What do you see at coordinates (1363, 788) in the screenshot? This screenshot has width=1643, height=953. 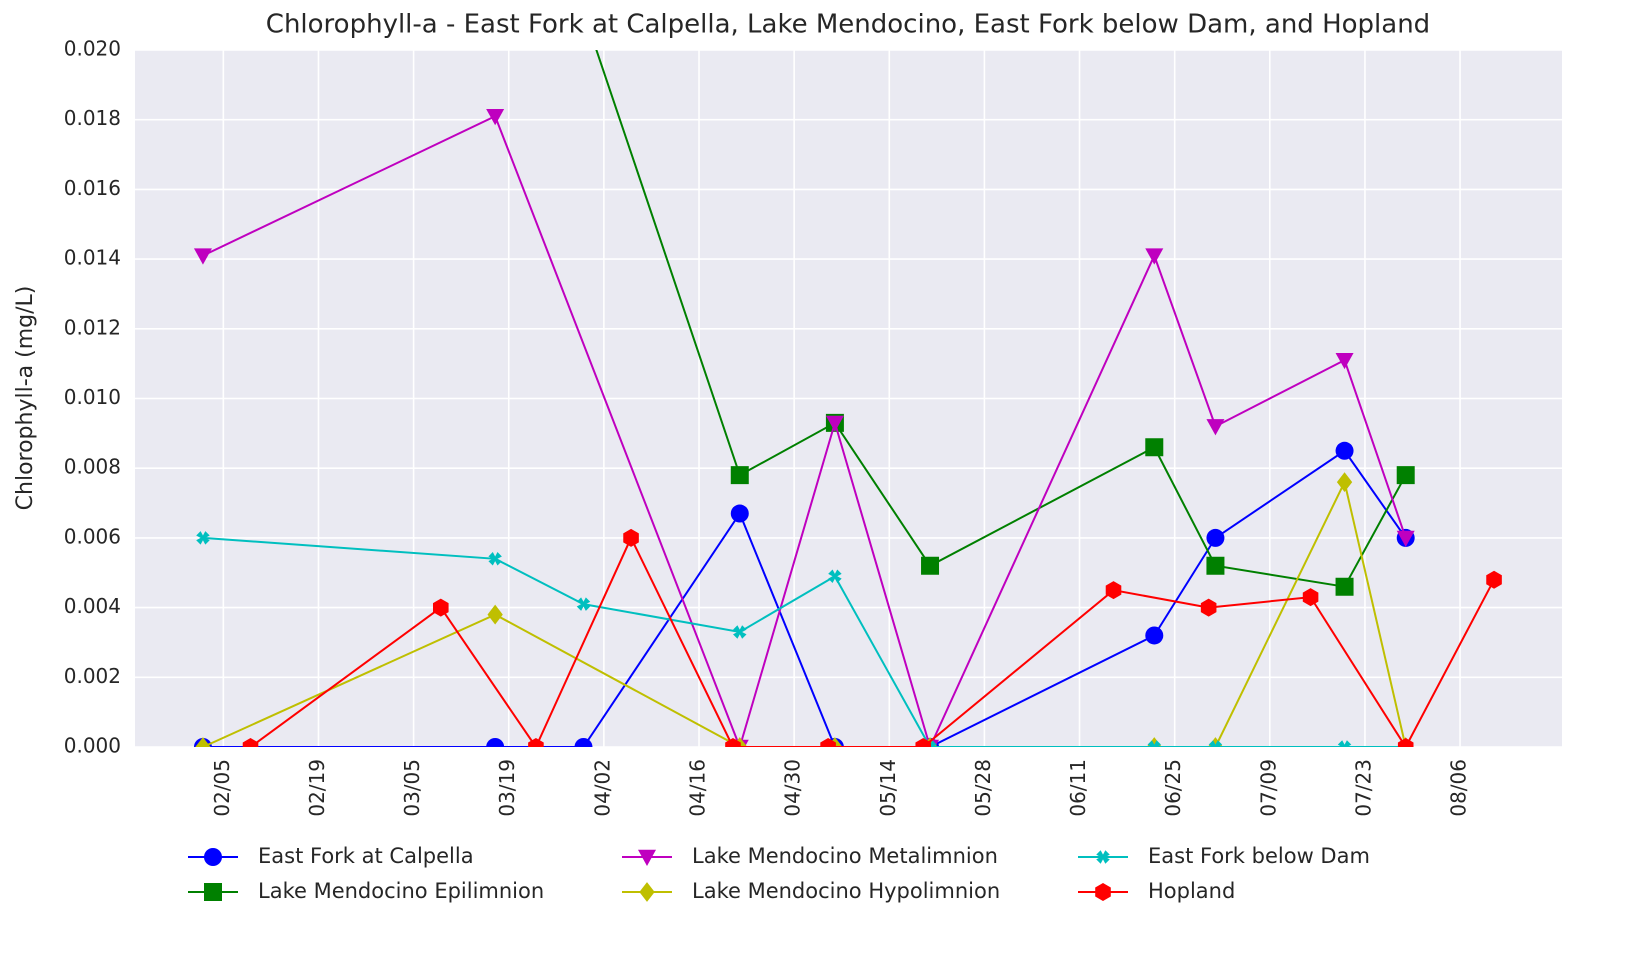 I see `x-tick-label: 07/23` at bounding box center [1363, 788].